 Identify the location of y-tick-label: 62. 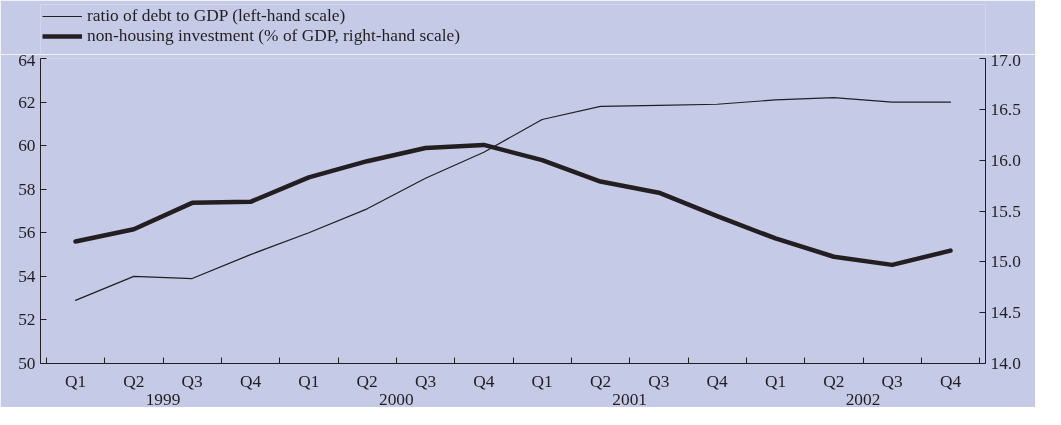
(27, 102).